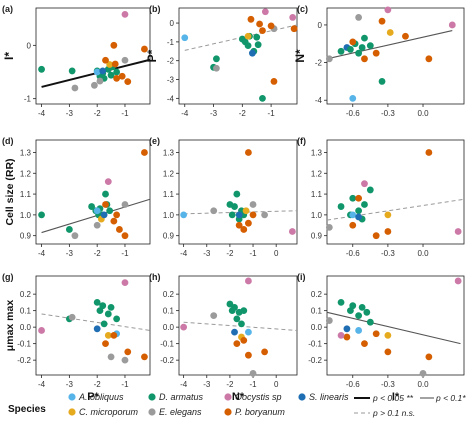 This screenshot has width=474, height=425. Describe the element at coordinates (8, 141) in the screenshot. I see `panel-label: (d)` at that location.